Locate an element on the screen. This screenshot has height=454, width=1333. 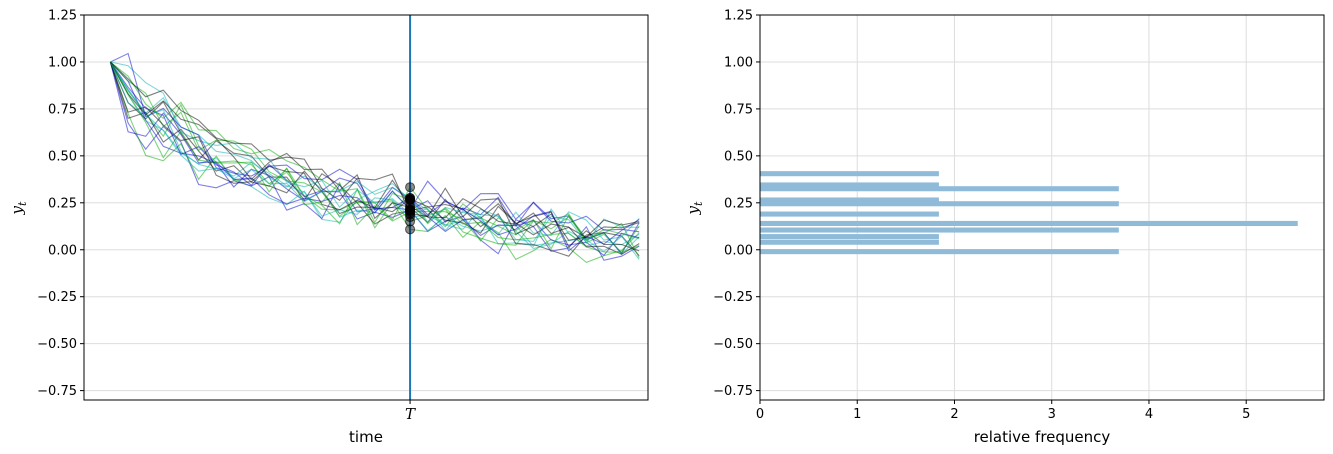
histogram-x-tick-label: 4 is located at coordinates (1149, 414).